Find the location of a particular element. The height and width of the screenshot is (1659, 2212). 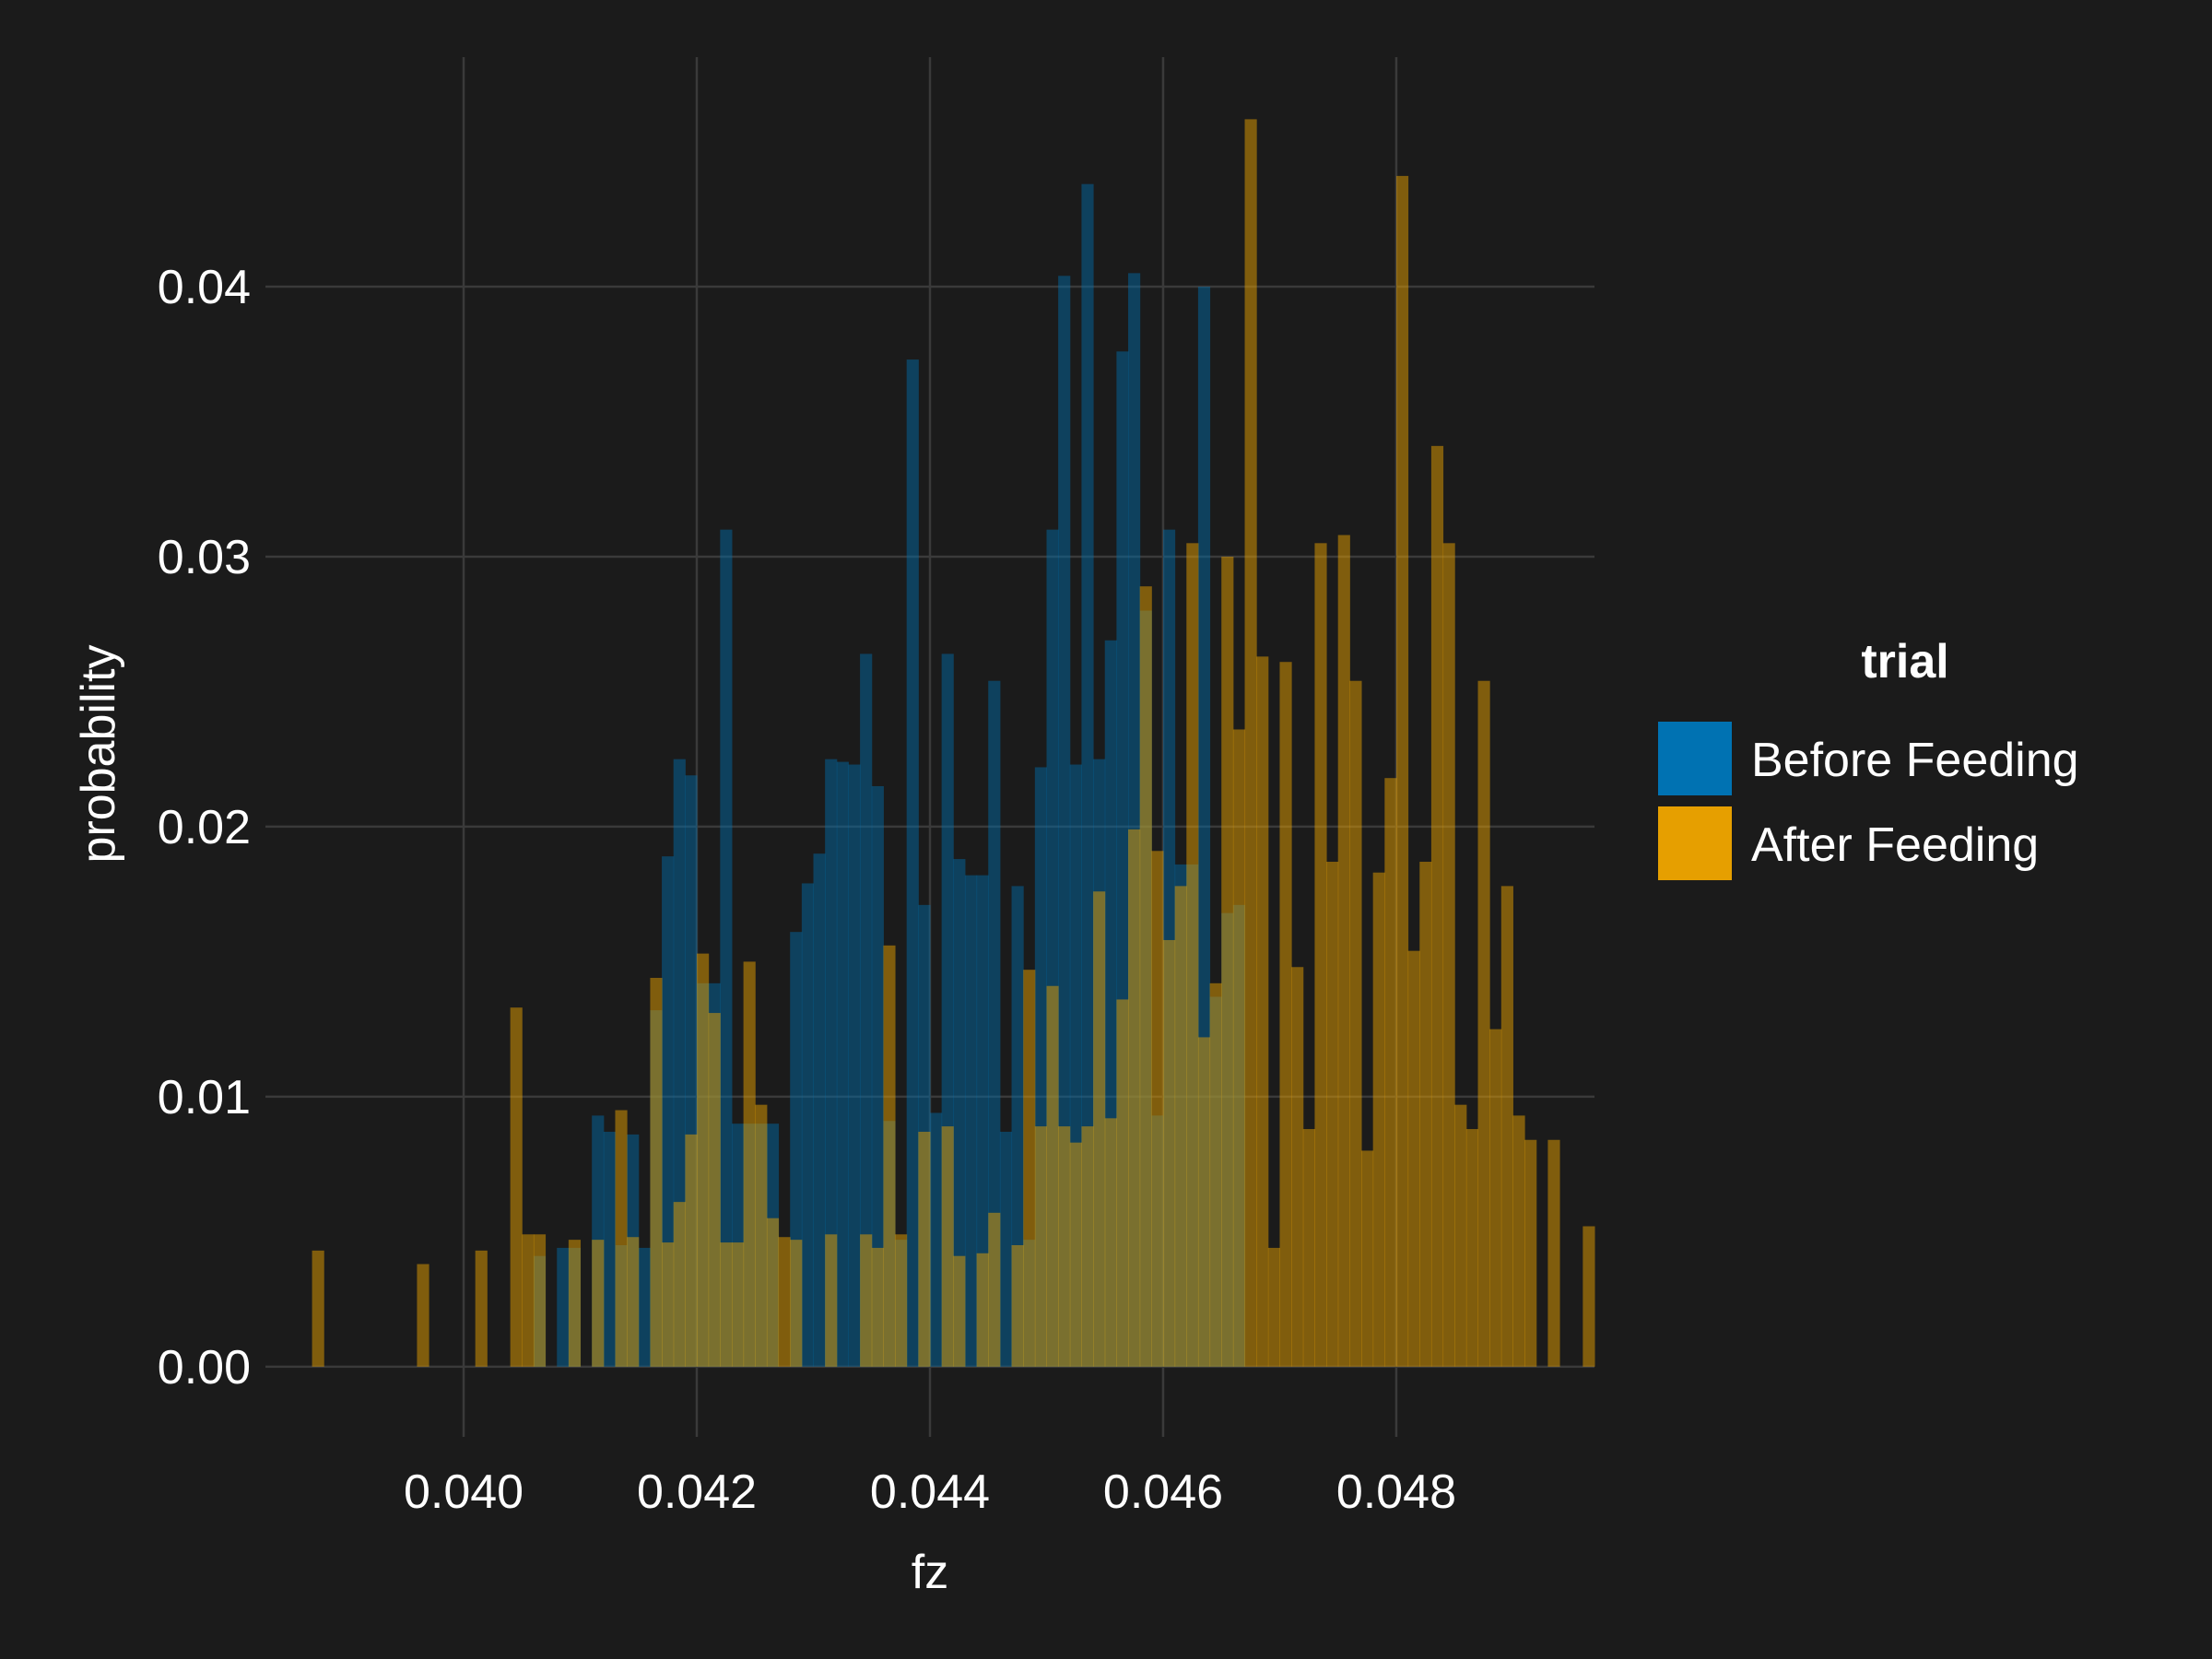

x-tick-label-1: 0.042 is located at coordinates (697, 1492).